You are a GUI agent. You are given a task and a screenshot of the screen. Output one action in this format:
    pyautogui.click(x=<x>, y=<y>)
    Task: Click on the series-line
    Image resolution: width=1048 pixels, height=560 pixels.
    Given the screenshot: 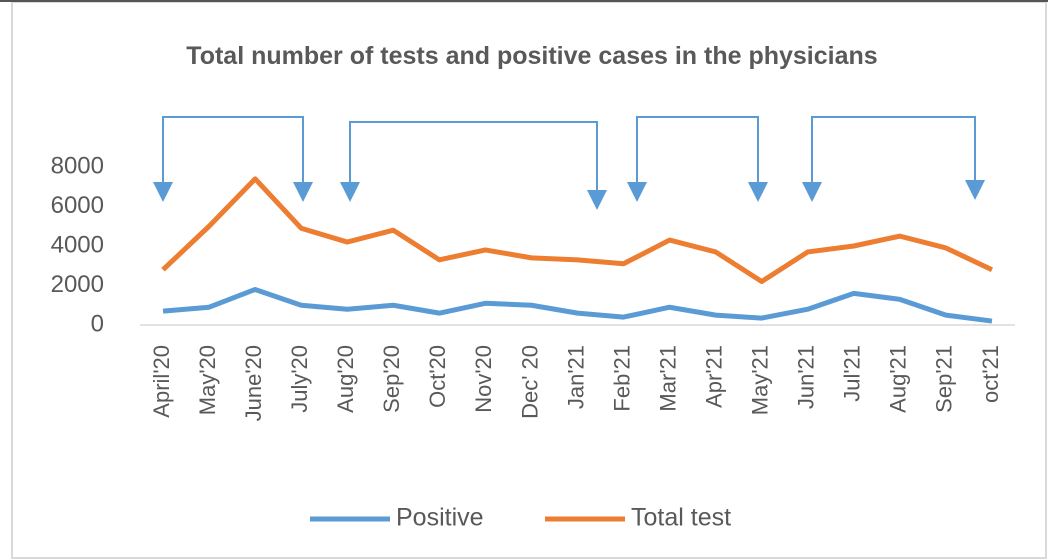 What is the action you would take?
    pyautogui.click(x=577, y=305)
    